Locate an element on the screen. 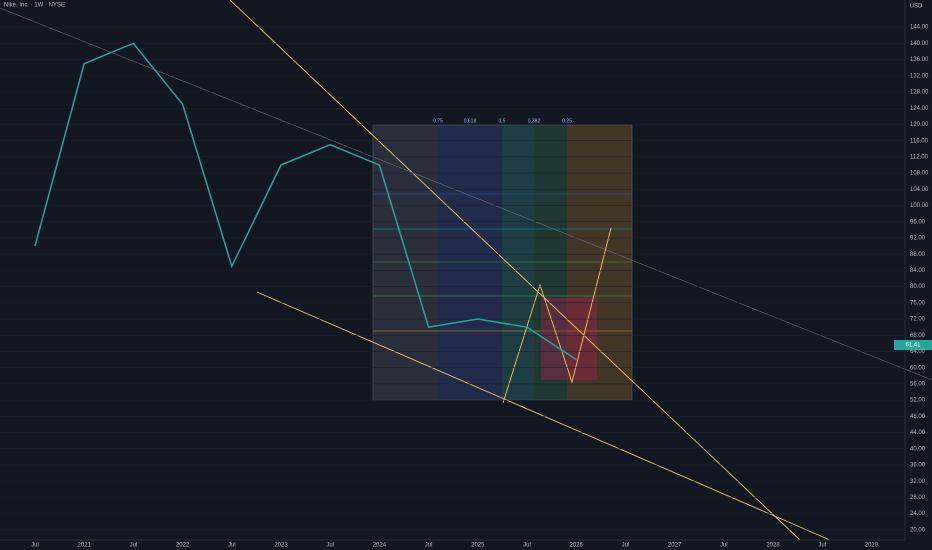 The width and height of the screenshot is (932, 550). y-tick-label: 60.00 is located at coordinates (918, 368).